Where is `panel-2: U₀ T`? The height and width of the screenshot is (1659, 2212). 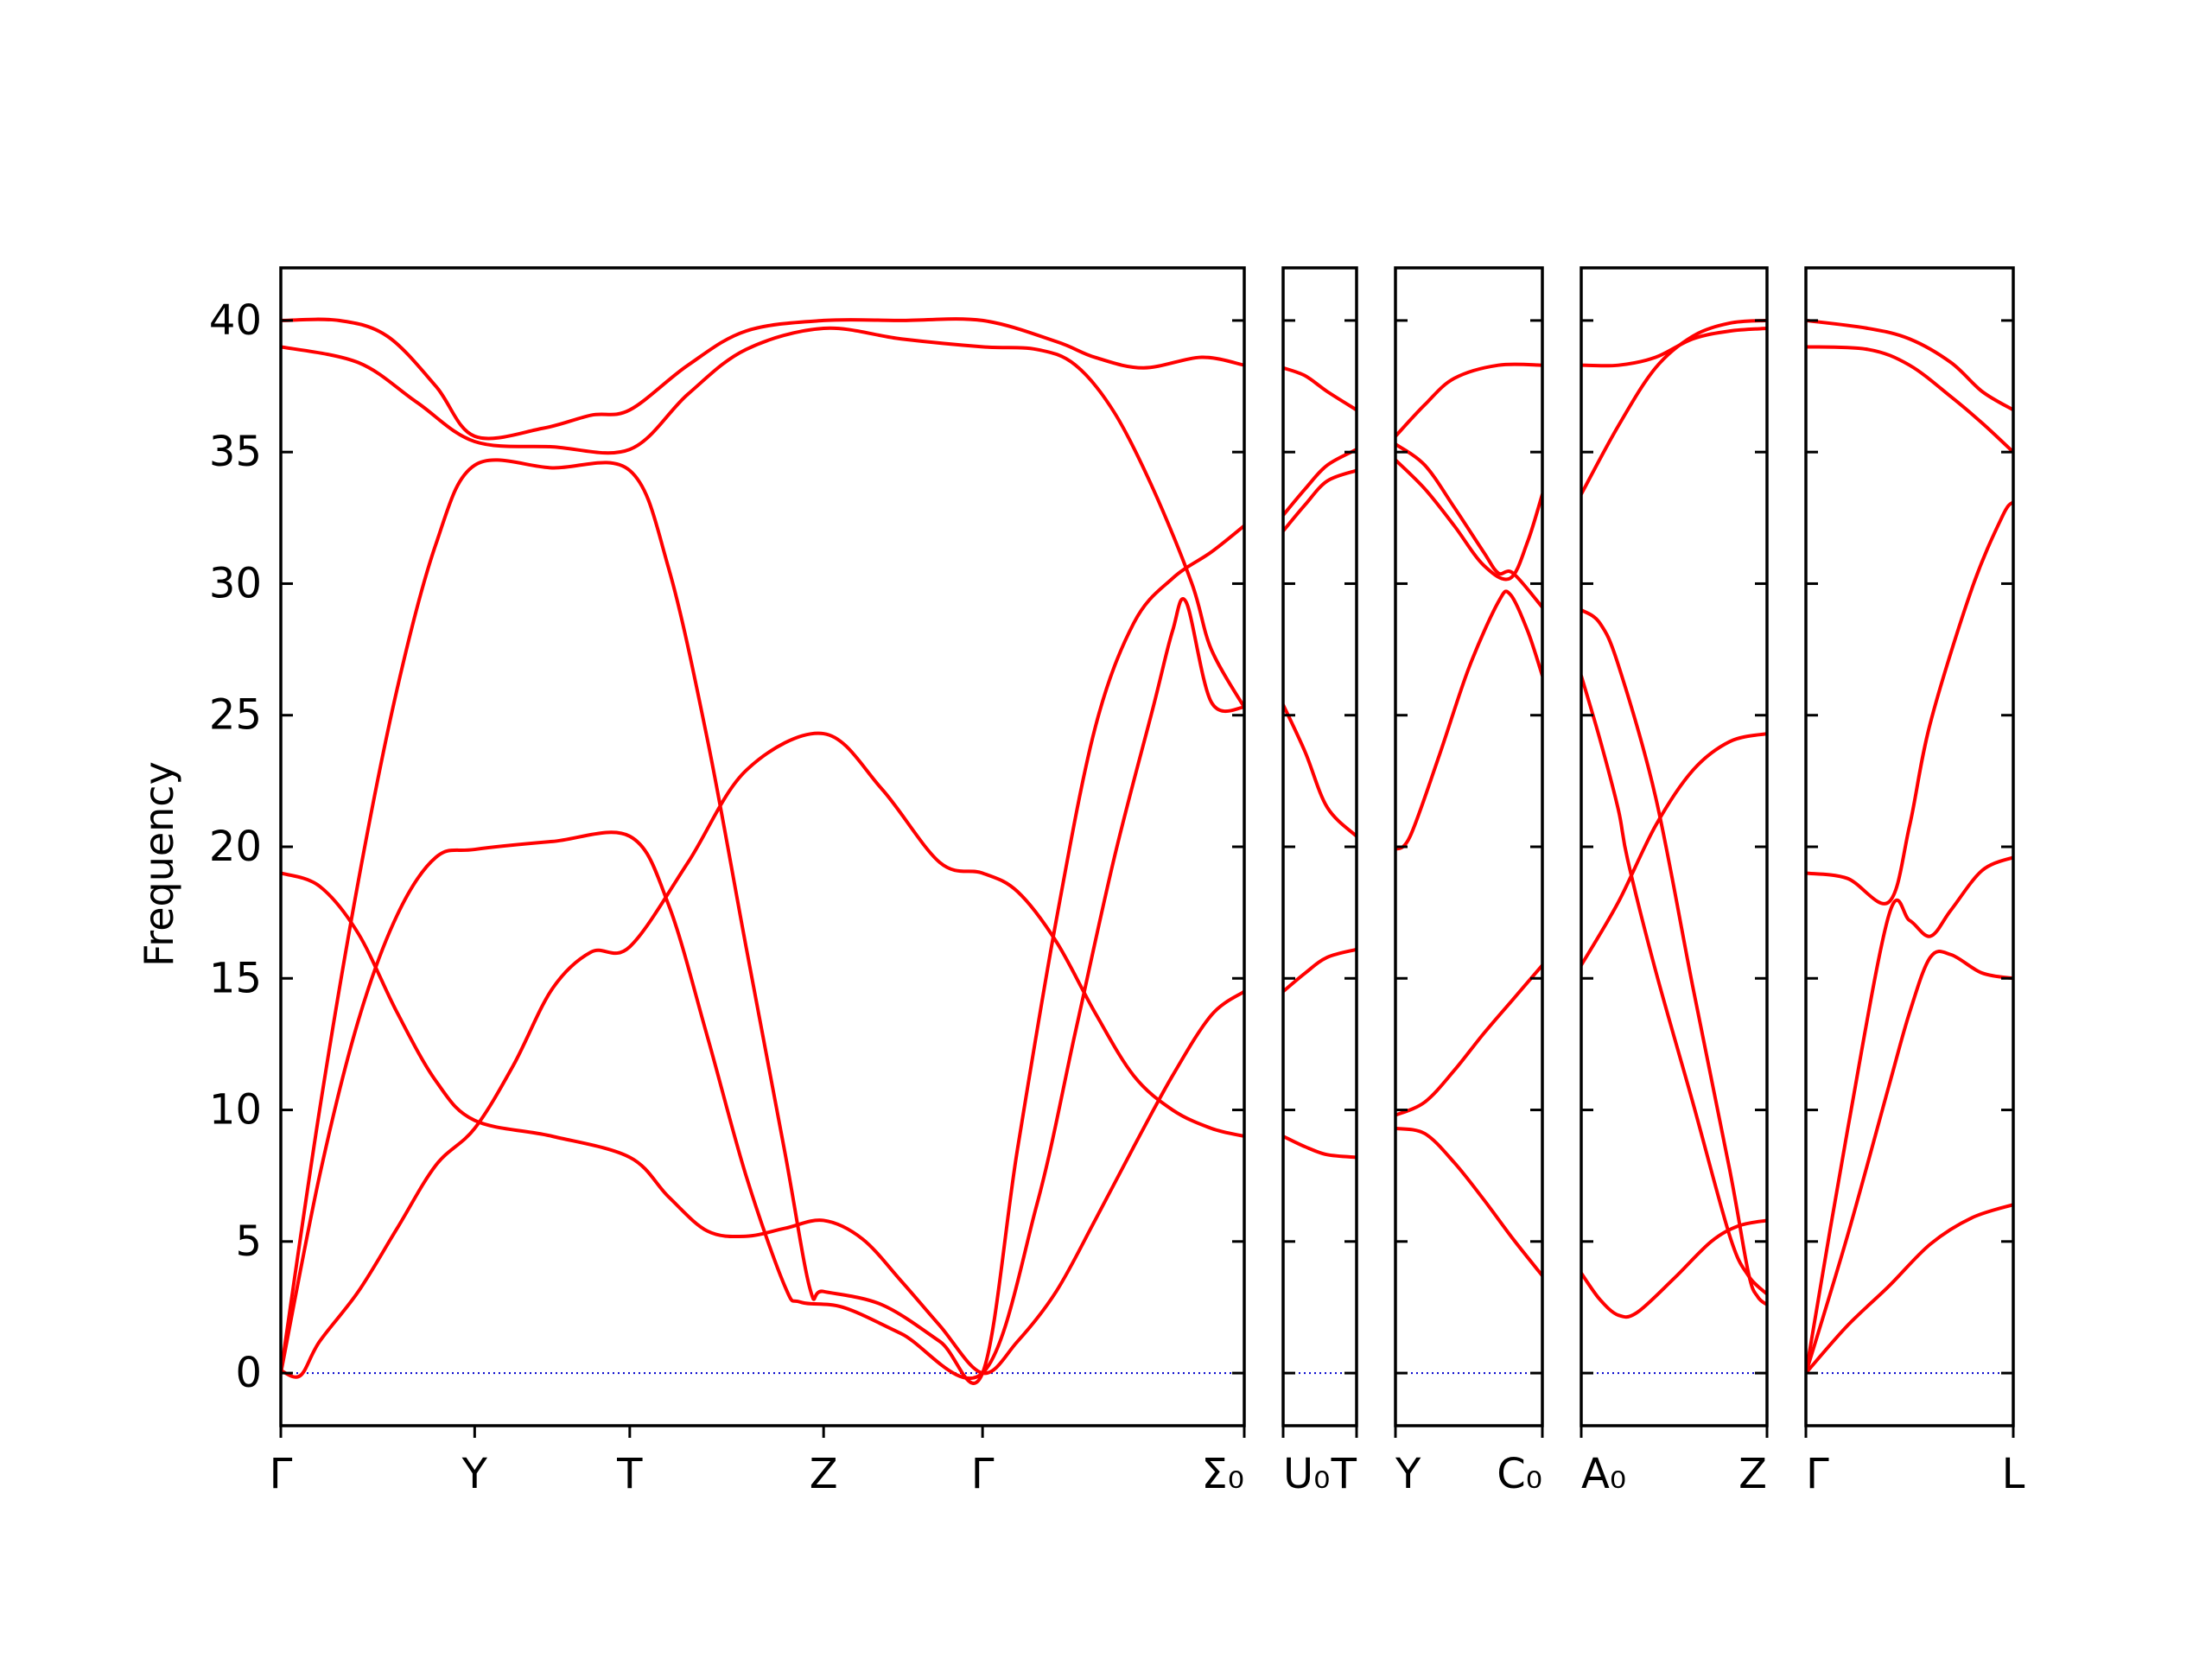
panel-2: U₀ T is located at coordinates (1319, 882).